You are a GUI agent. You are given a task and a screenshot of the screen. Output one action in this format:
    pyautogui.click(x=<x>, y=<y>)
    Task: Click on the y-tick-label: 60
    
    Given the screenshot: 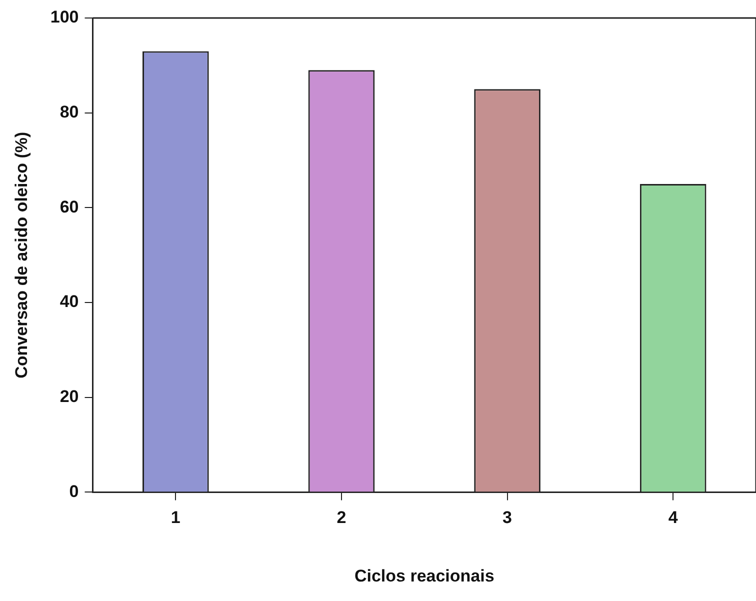 What is the action you would take?
    pyautogui.click(x=69, y=206)
    